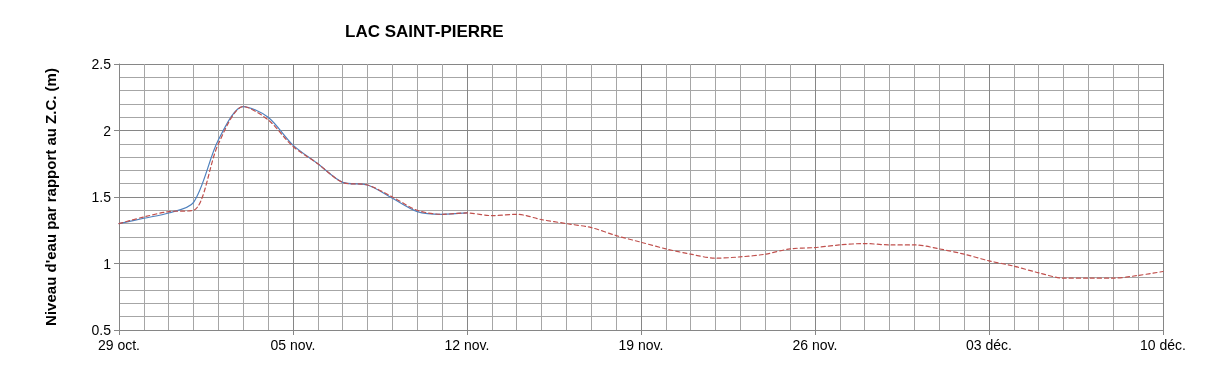  I want to click on y-axis-title: Niveau d'eau par rapport au Z.C. (m), so click(50, 197).